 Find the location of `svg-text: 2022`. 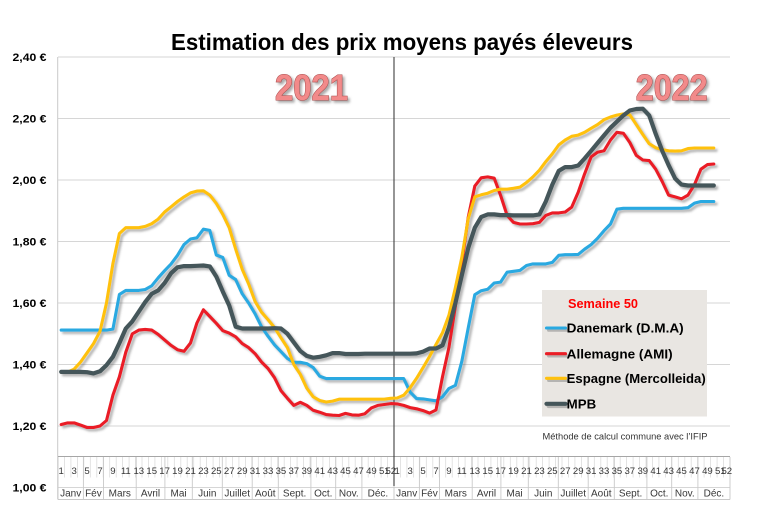

svg-text: 2022 is located at coordinates (672, 87).